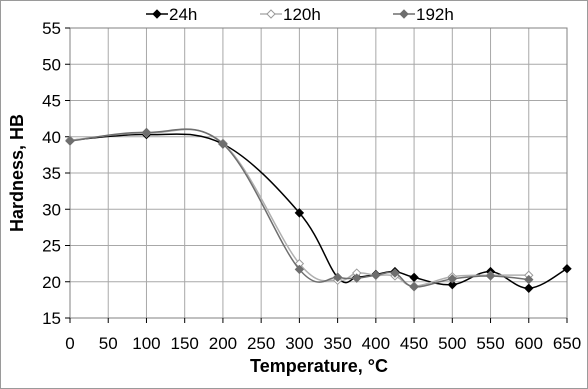  Describe the element at coordinates (567, 343) in the screenshot. I see `x-tick-label: 650` at that location.